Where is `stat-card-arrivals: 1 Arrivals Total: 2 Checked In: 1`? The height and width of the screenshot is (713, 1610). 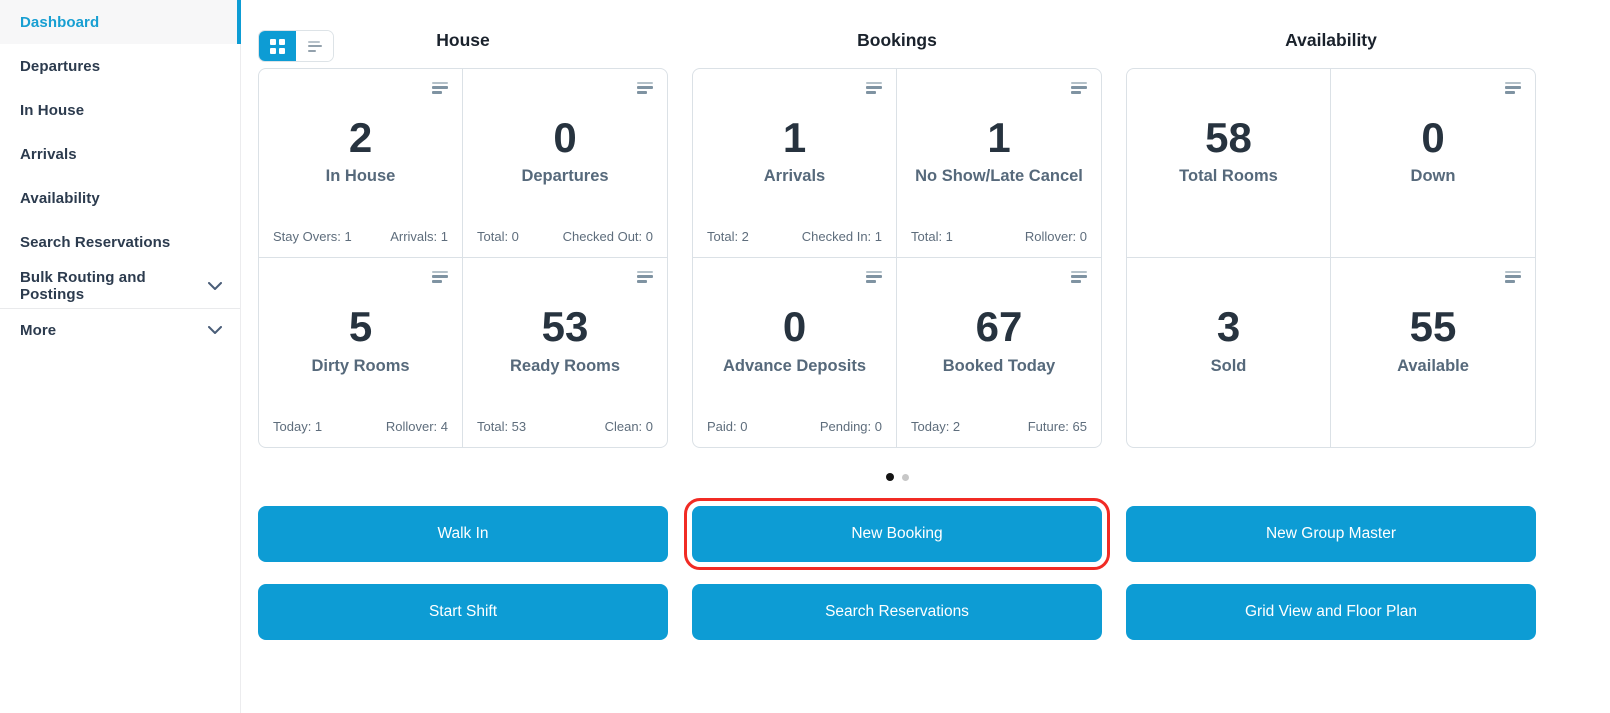 stat-card-arrivals: 1 Arrivals Total: 2 Checked In: 1 is located at coordinates (795, 163).